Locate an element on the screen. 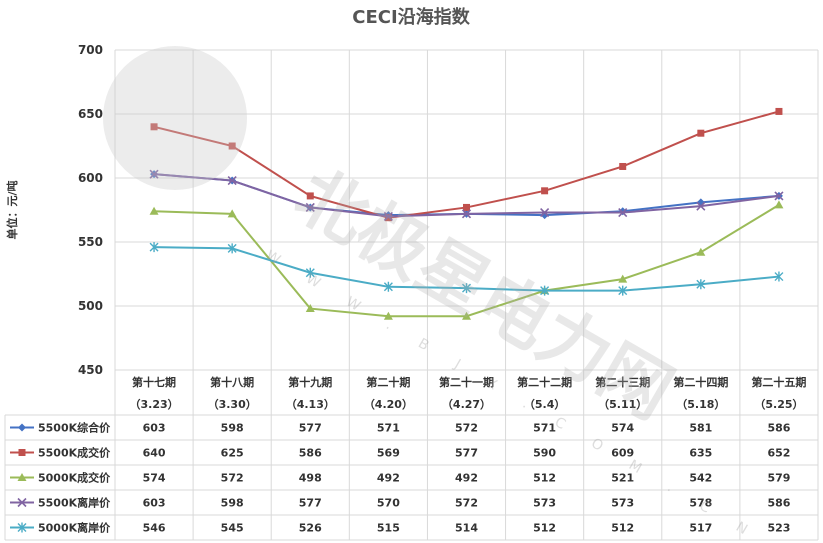 Image resolution: width=823 pixels, height=543 pixels. table-value-cell: 517 is located at coordinates (700, 528).